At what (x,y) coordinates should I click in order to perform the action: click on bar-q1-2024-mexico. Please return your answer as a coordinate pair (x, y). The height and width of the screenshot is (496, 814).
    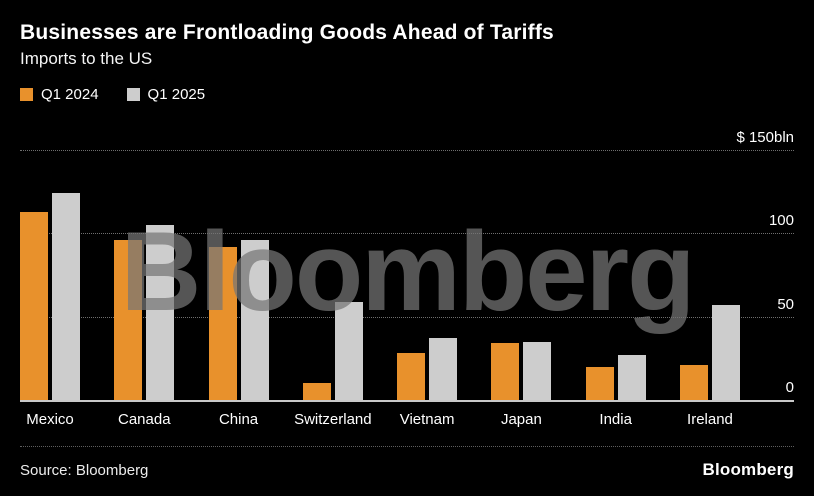
    Looking at the image, I should click on (34, 305).